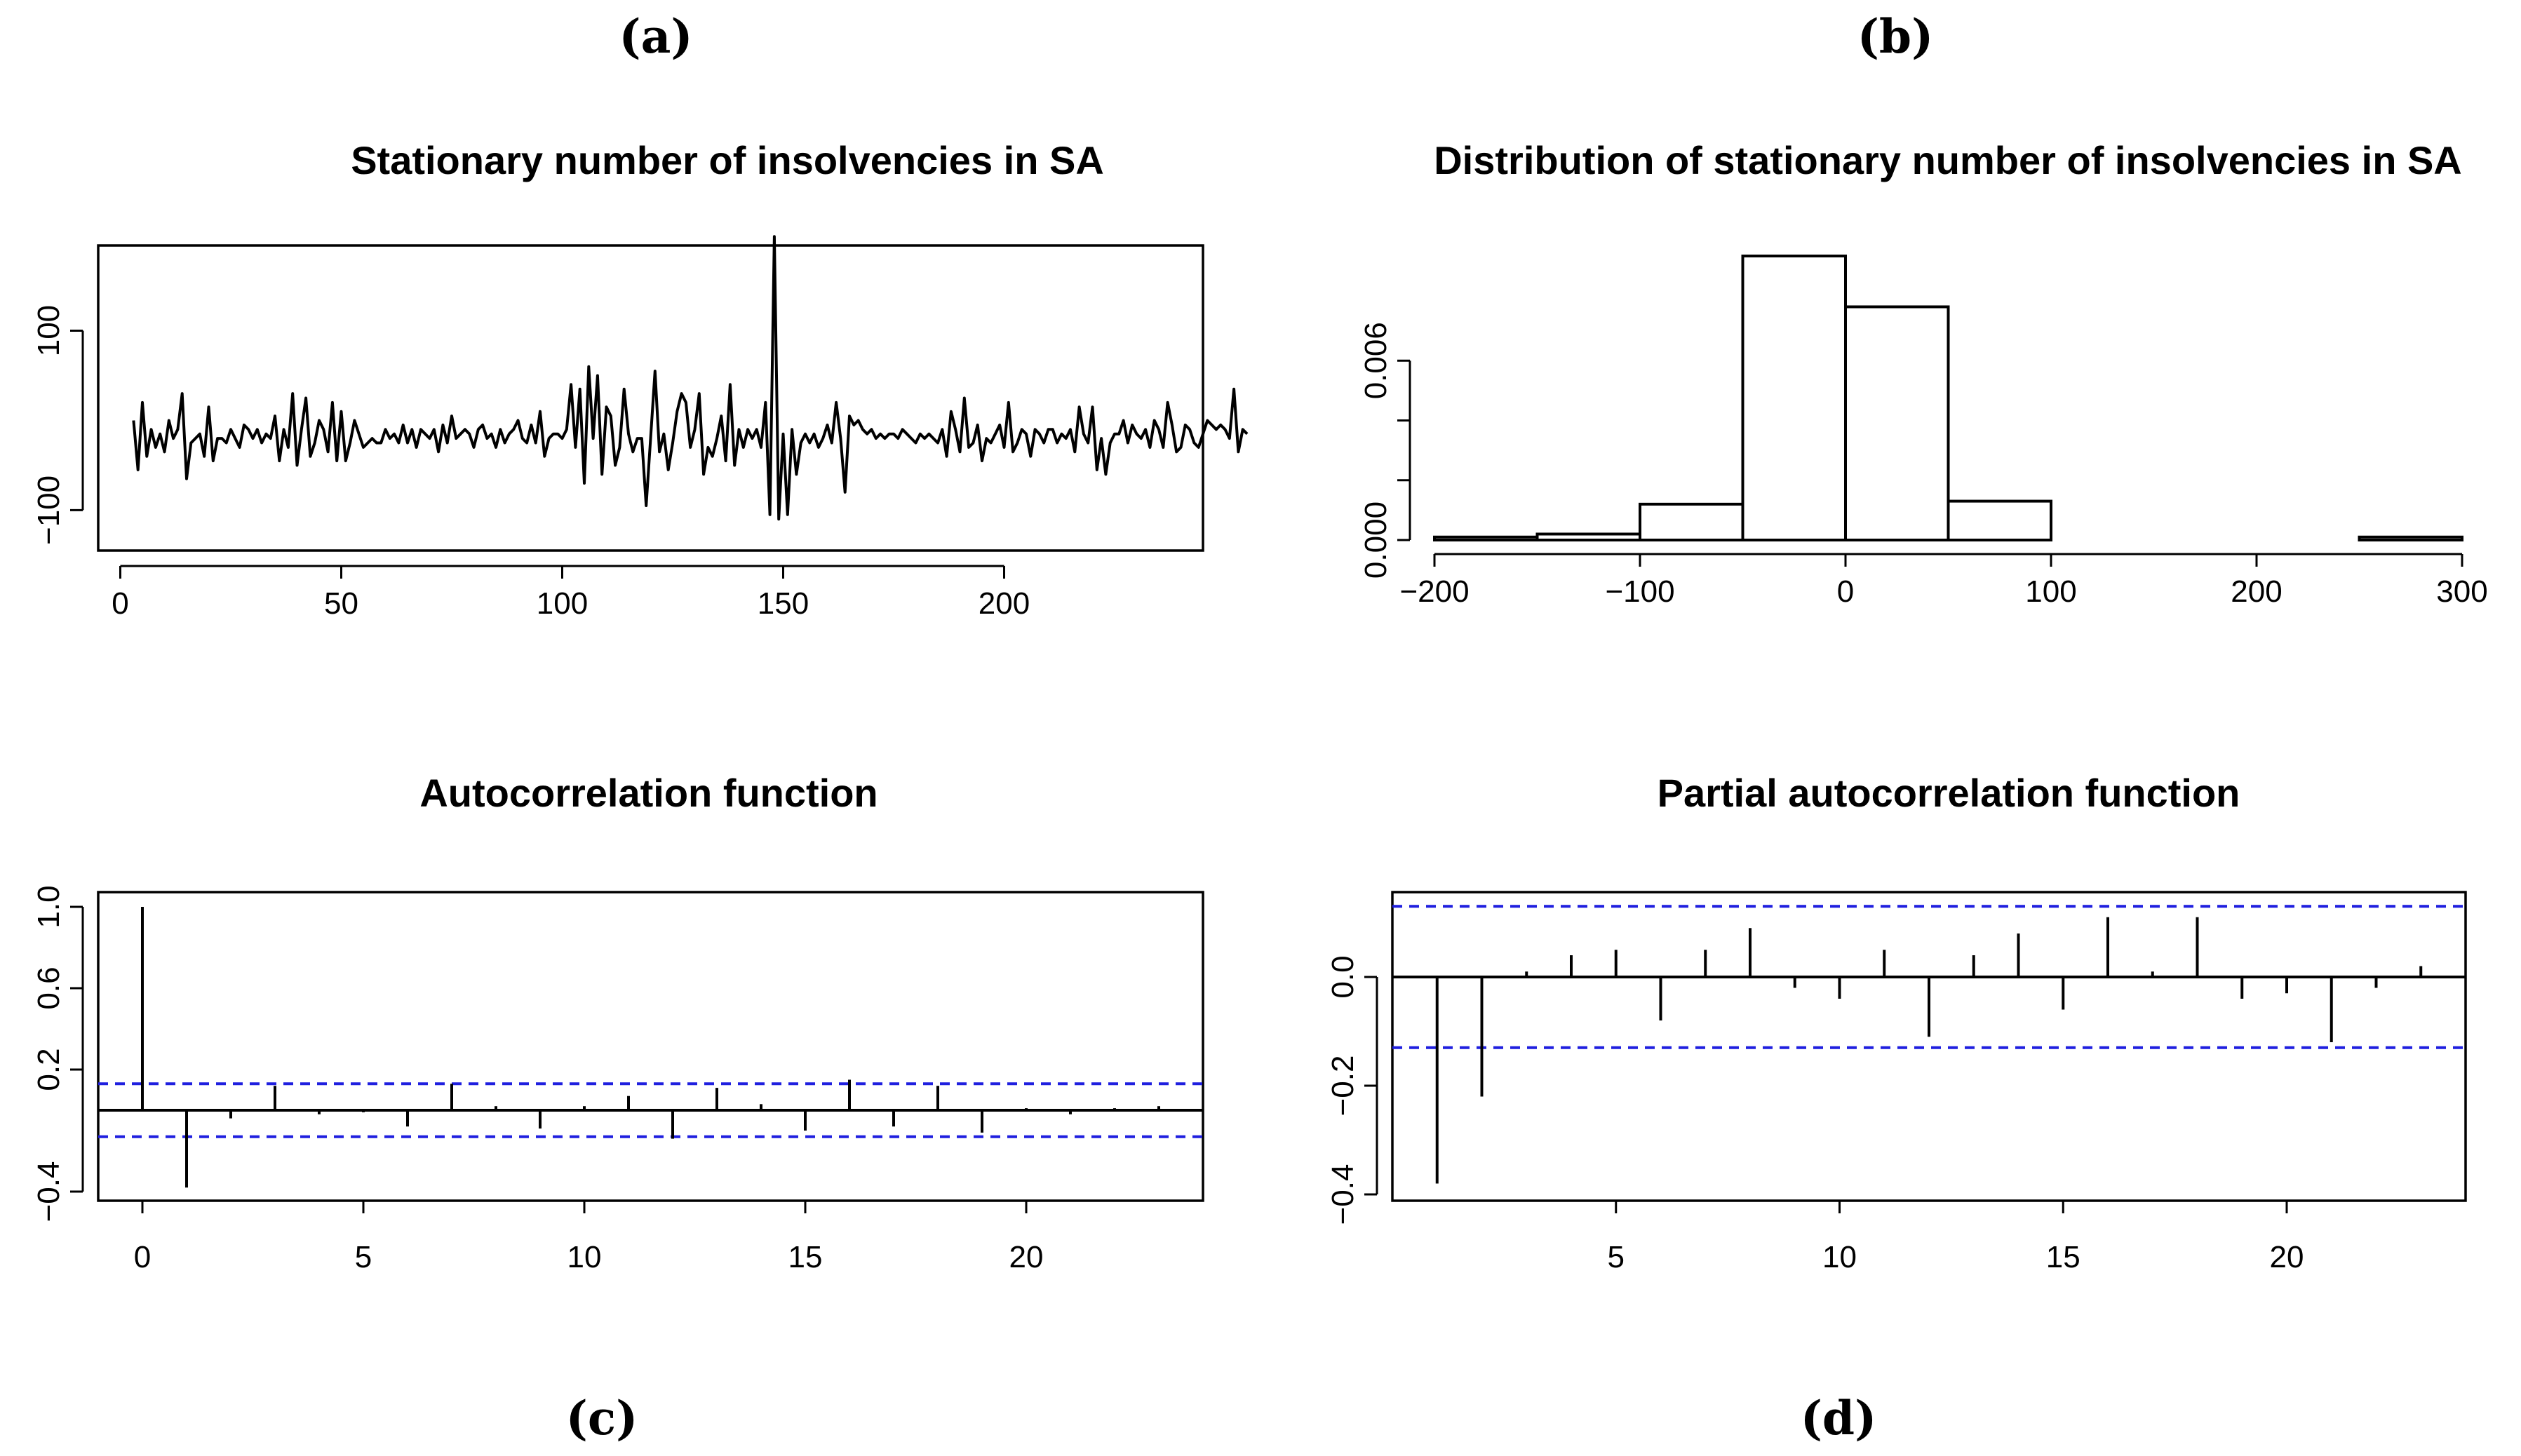 Image resolution: width=2521 pixels, height=1456 pixels. What do you see at coordinates (690, 378) in the screenshot?
I see `chart-a-series-line` at bounding box center [690, 378].